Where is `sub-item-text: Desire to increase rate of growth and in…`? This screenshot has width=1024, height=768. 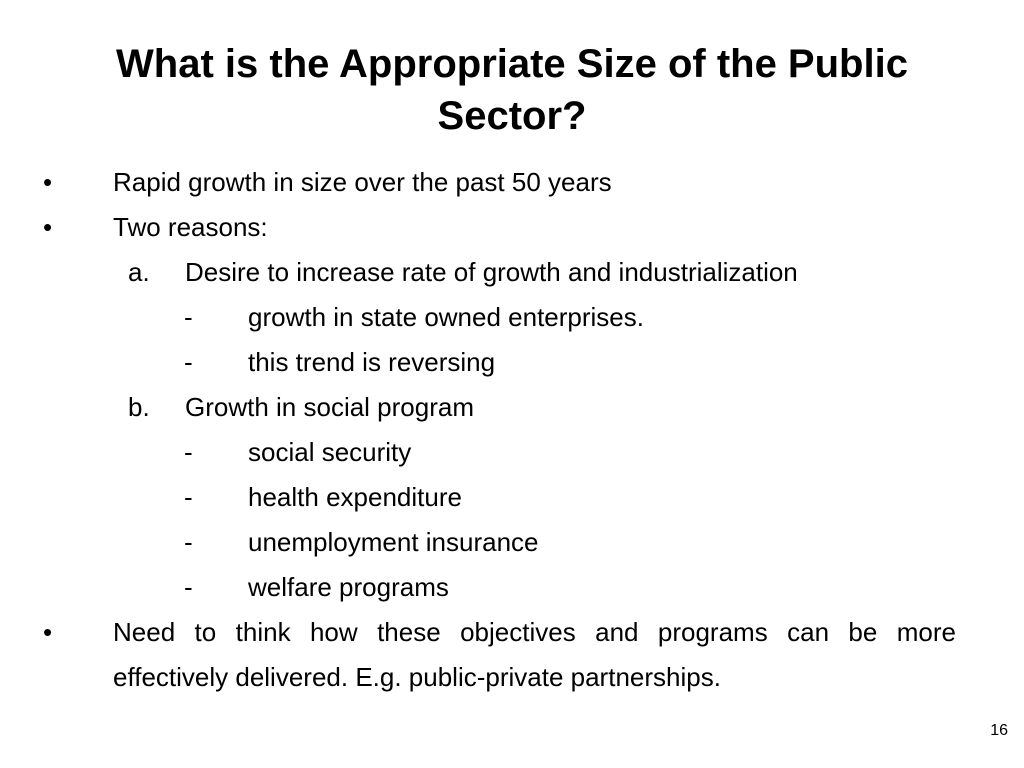
sub-item-text: Desire to increase rate of growth and in… is located at coordinates (491, 272).